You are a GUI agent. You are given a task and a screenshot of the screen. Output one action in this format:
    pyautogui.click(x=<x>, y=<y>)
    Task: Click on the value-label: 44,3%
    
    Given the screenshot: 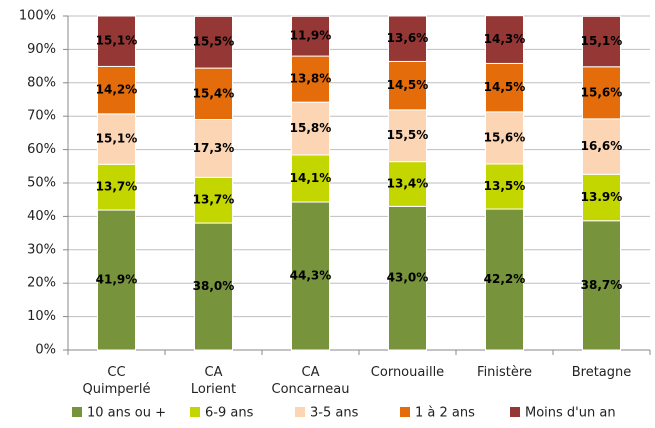 What is the action you would take?
    pyautogui.click(x=311, y=276)
    